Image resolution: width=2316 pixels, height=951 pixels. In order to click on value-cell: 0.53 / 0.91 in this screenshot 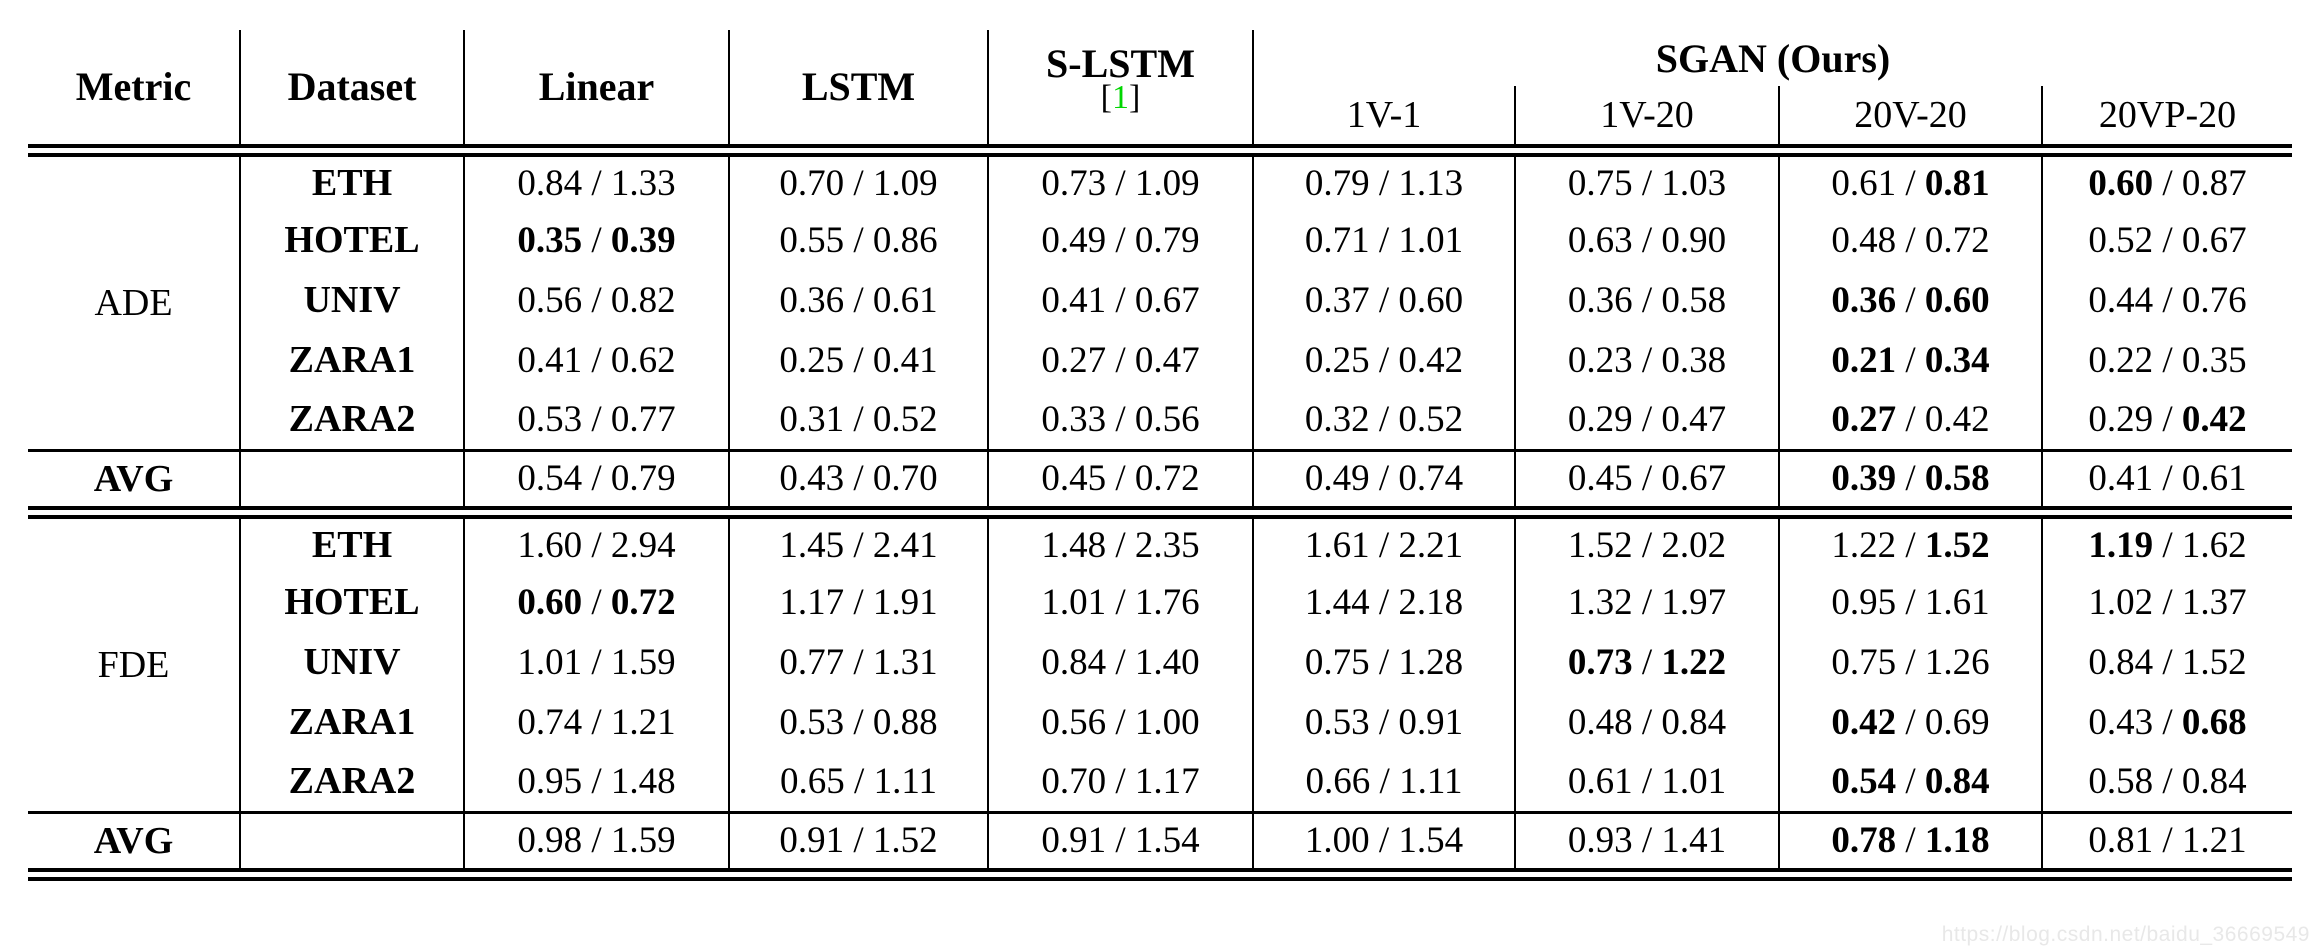, I will do `click(1383, 722)`.